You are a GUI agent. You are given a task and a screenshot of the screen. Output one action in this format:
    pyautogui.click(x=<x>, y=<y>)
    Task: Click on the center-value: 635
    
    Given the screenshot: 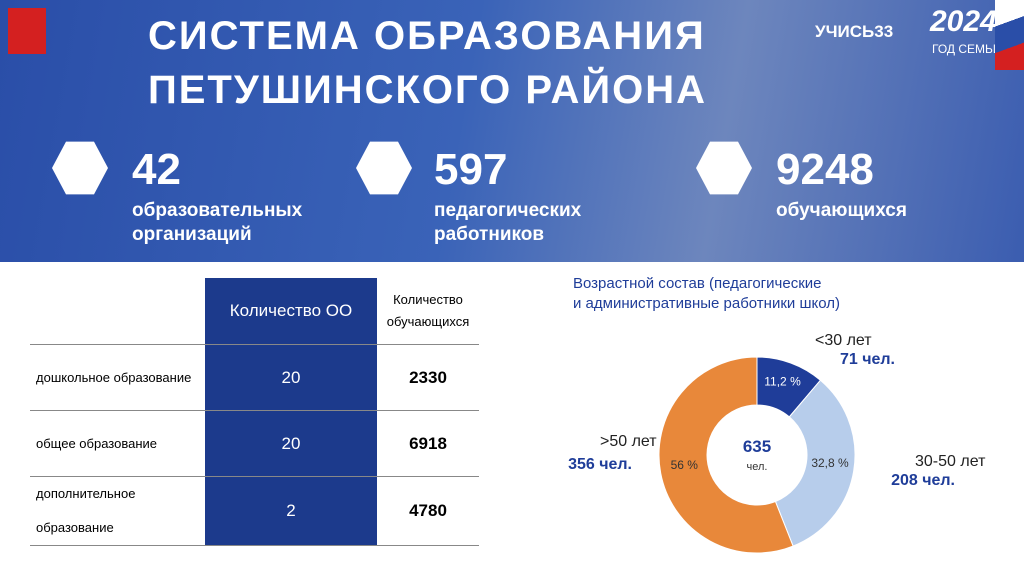 What is the action you would take?
    pyautogui.click(x=757, y=446)
    